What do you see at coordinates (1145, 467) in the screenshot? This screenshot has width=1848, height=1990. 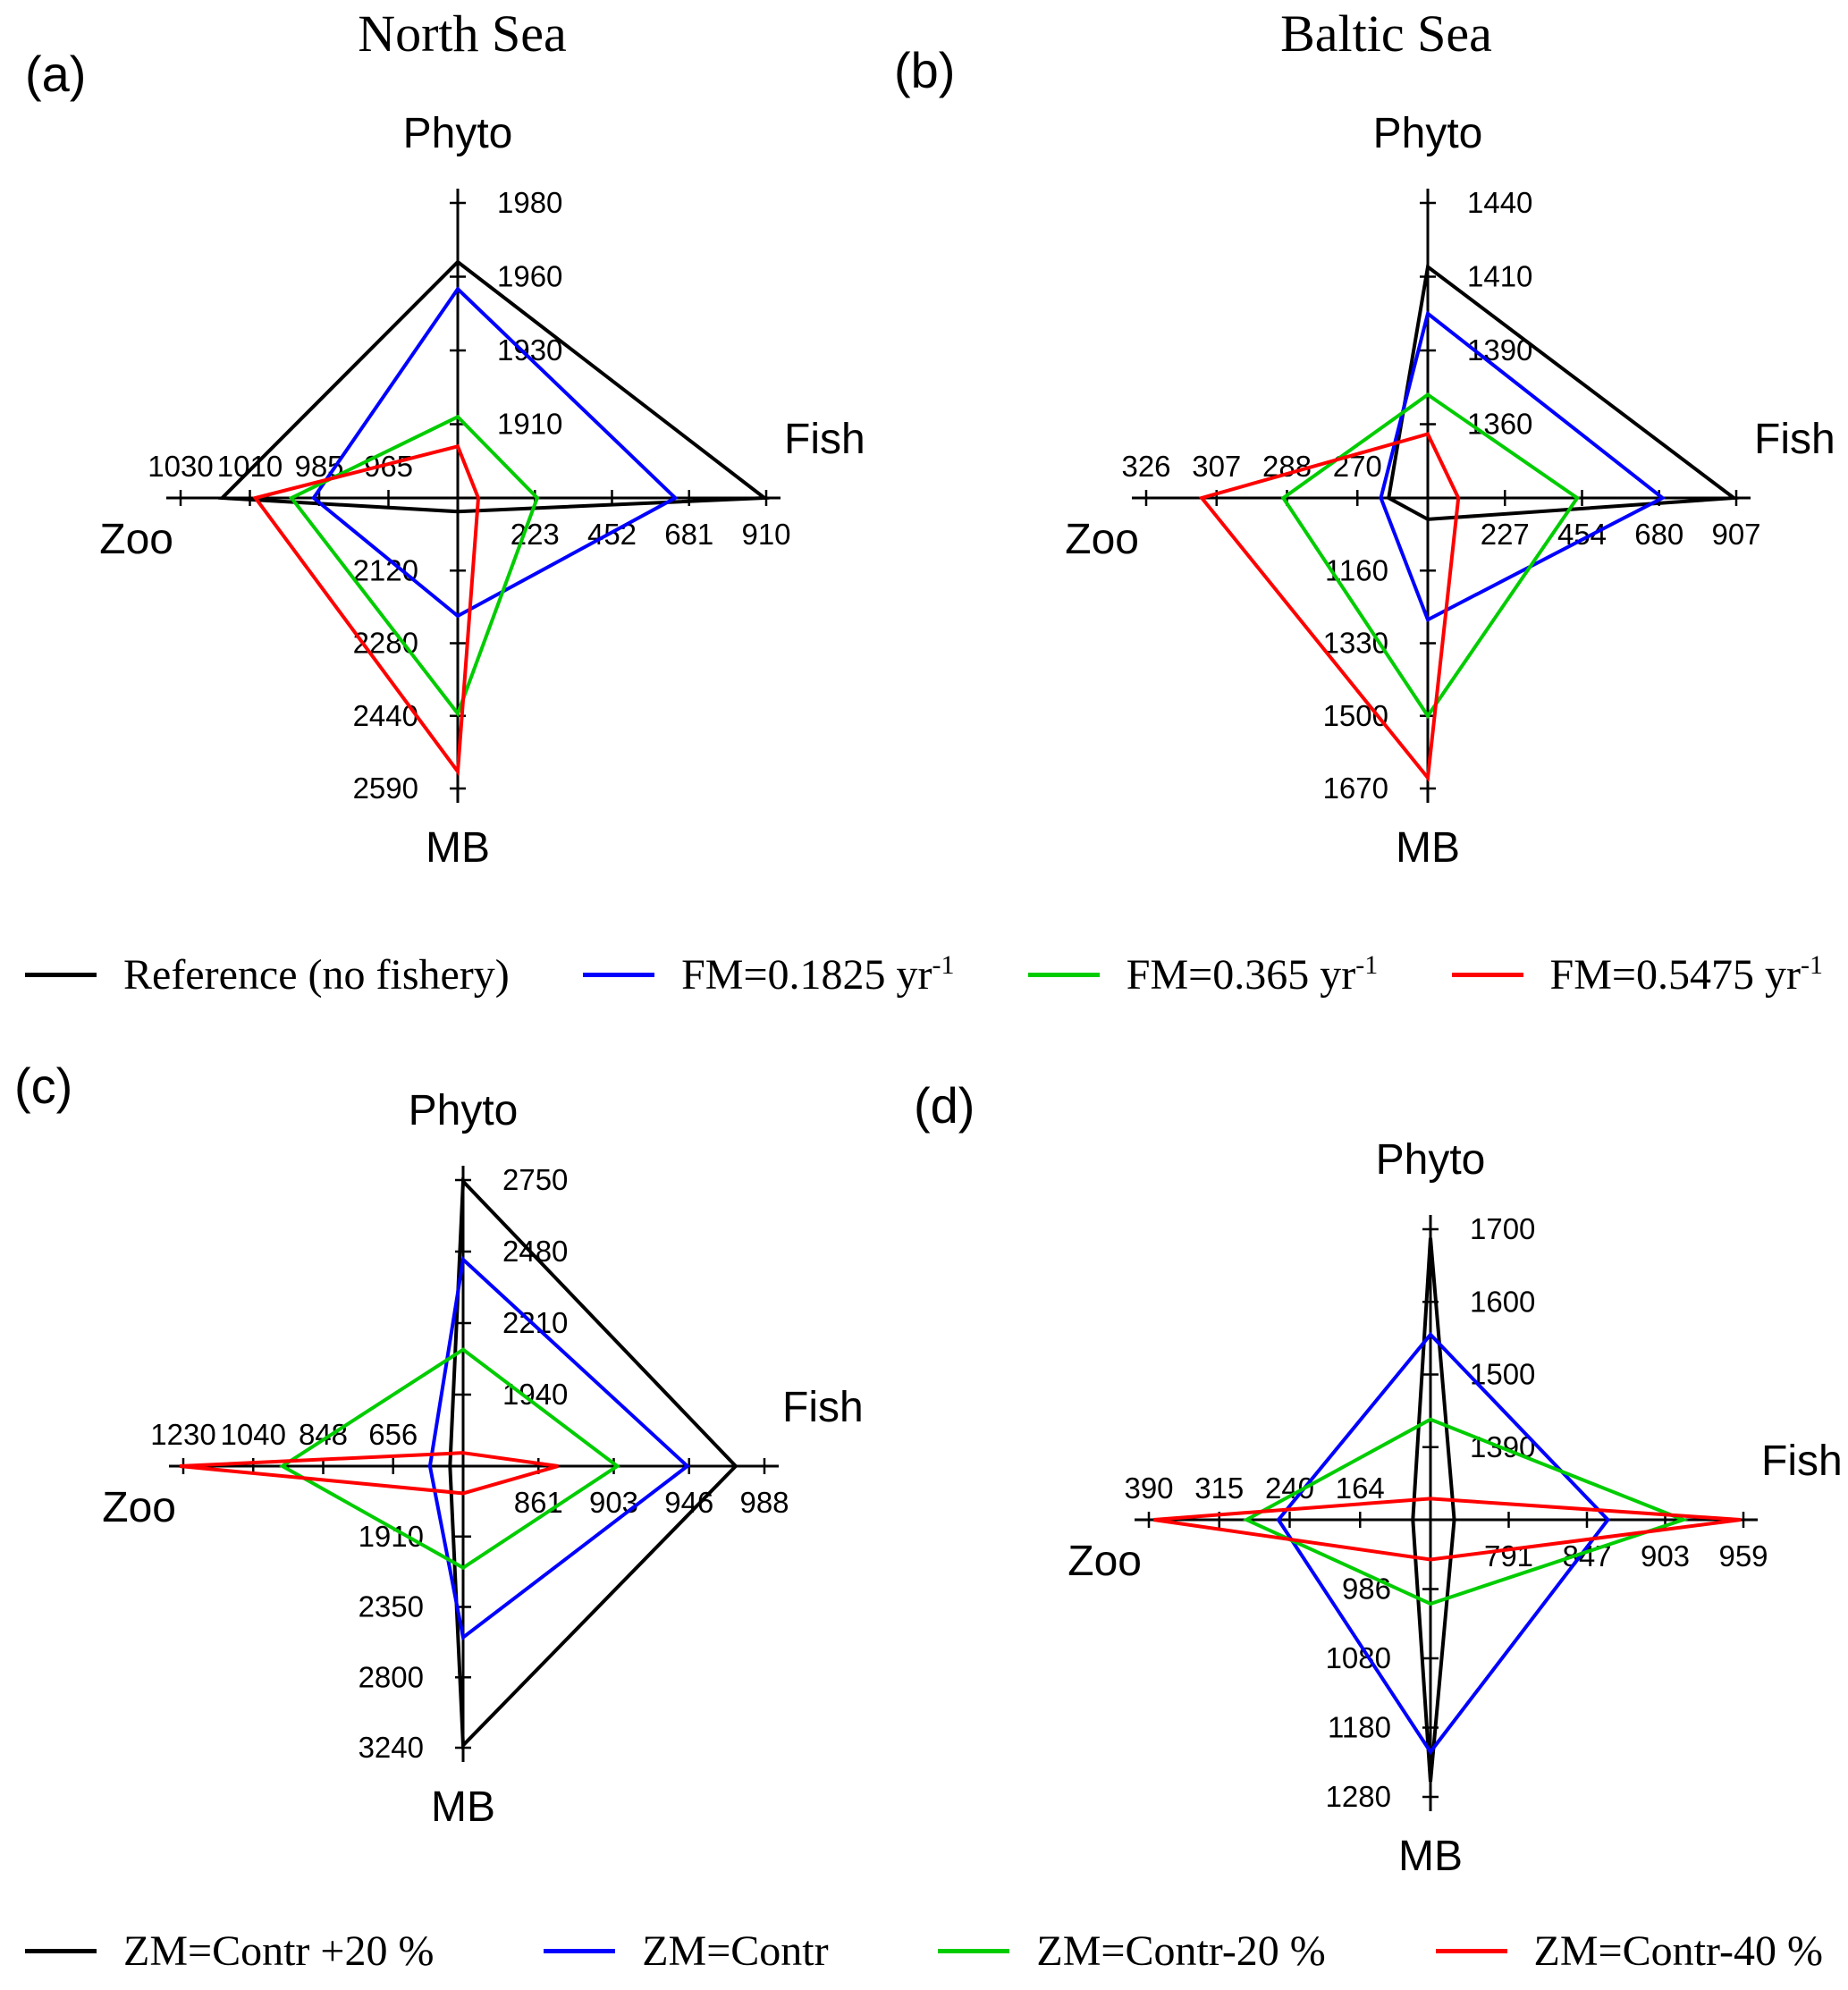 I see `tick-label: 326` at bounding box center [1145, 467].